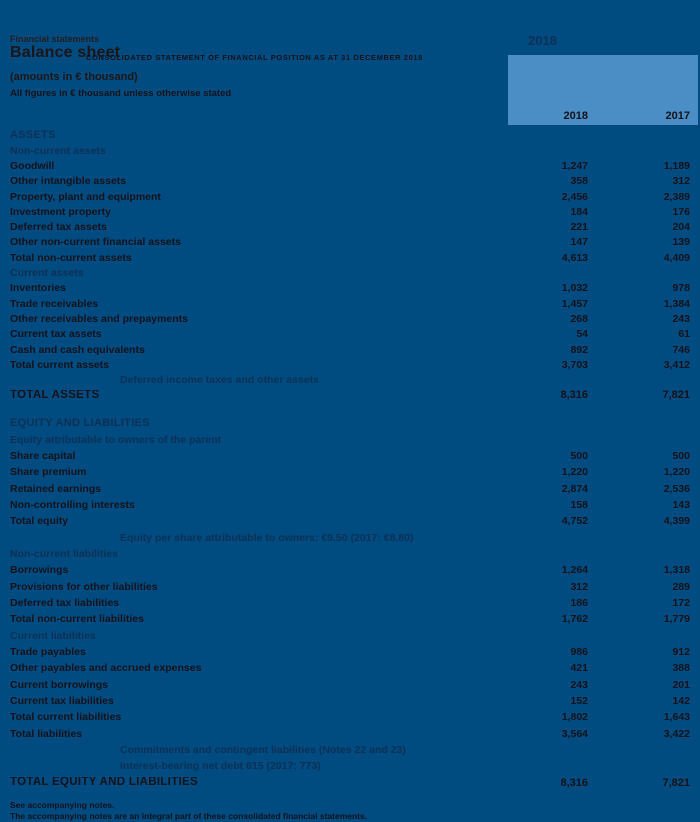 The height and width of the screenshot is (822, 700). What do you see at coordinates (574, 472) in the screenshot?
I see `value-2018: 1,220` at bounding box center [574, 472].